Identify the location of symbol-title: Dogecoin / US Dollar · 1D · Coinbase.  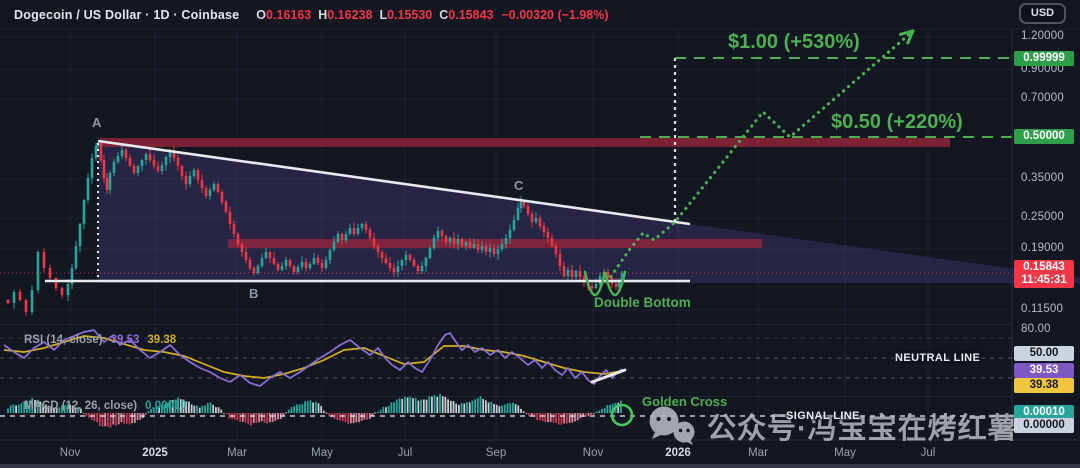
(127, 14).